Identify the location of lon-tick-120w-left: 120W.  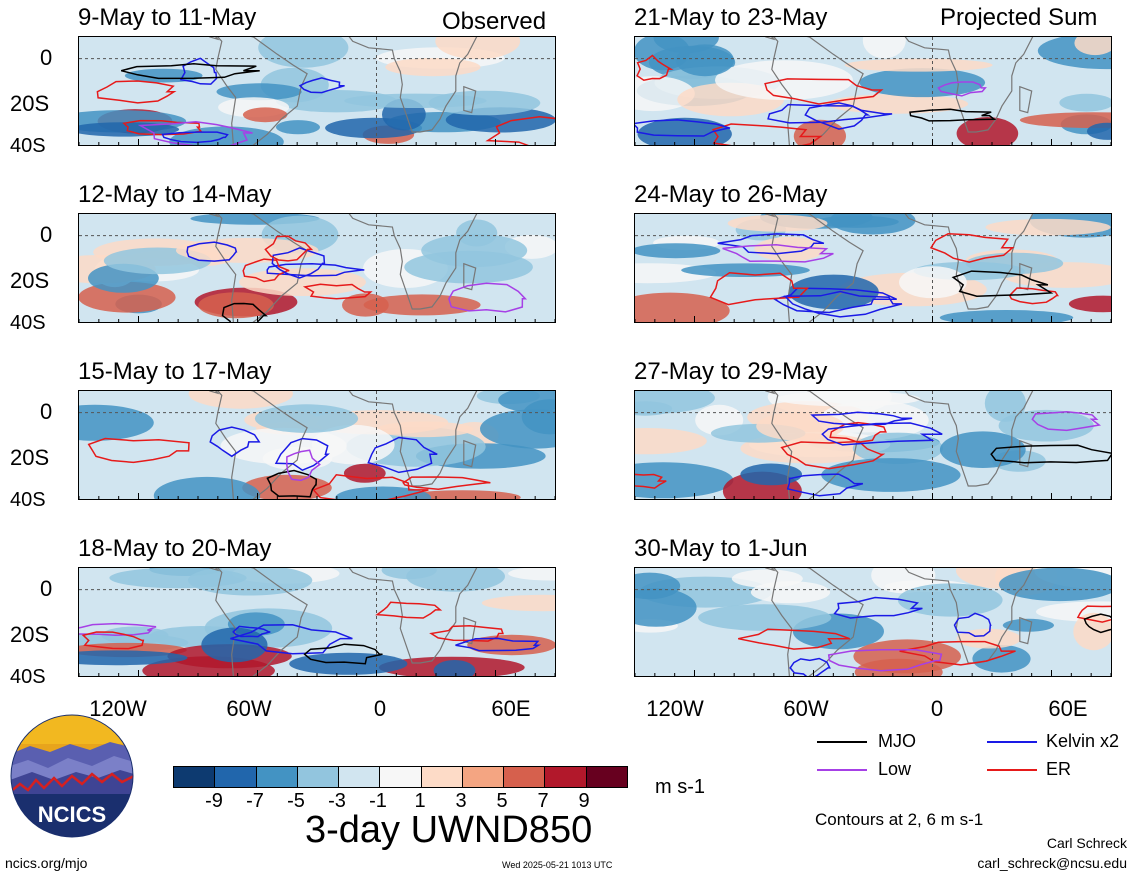
(118, 708).